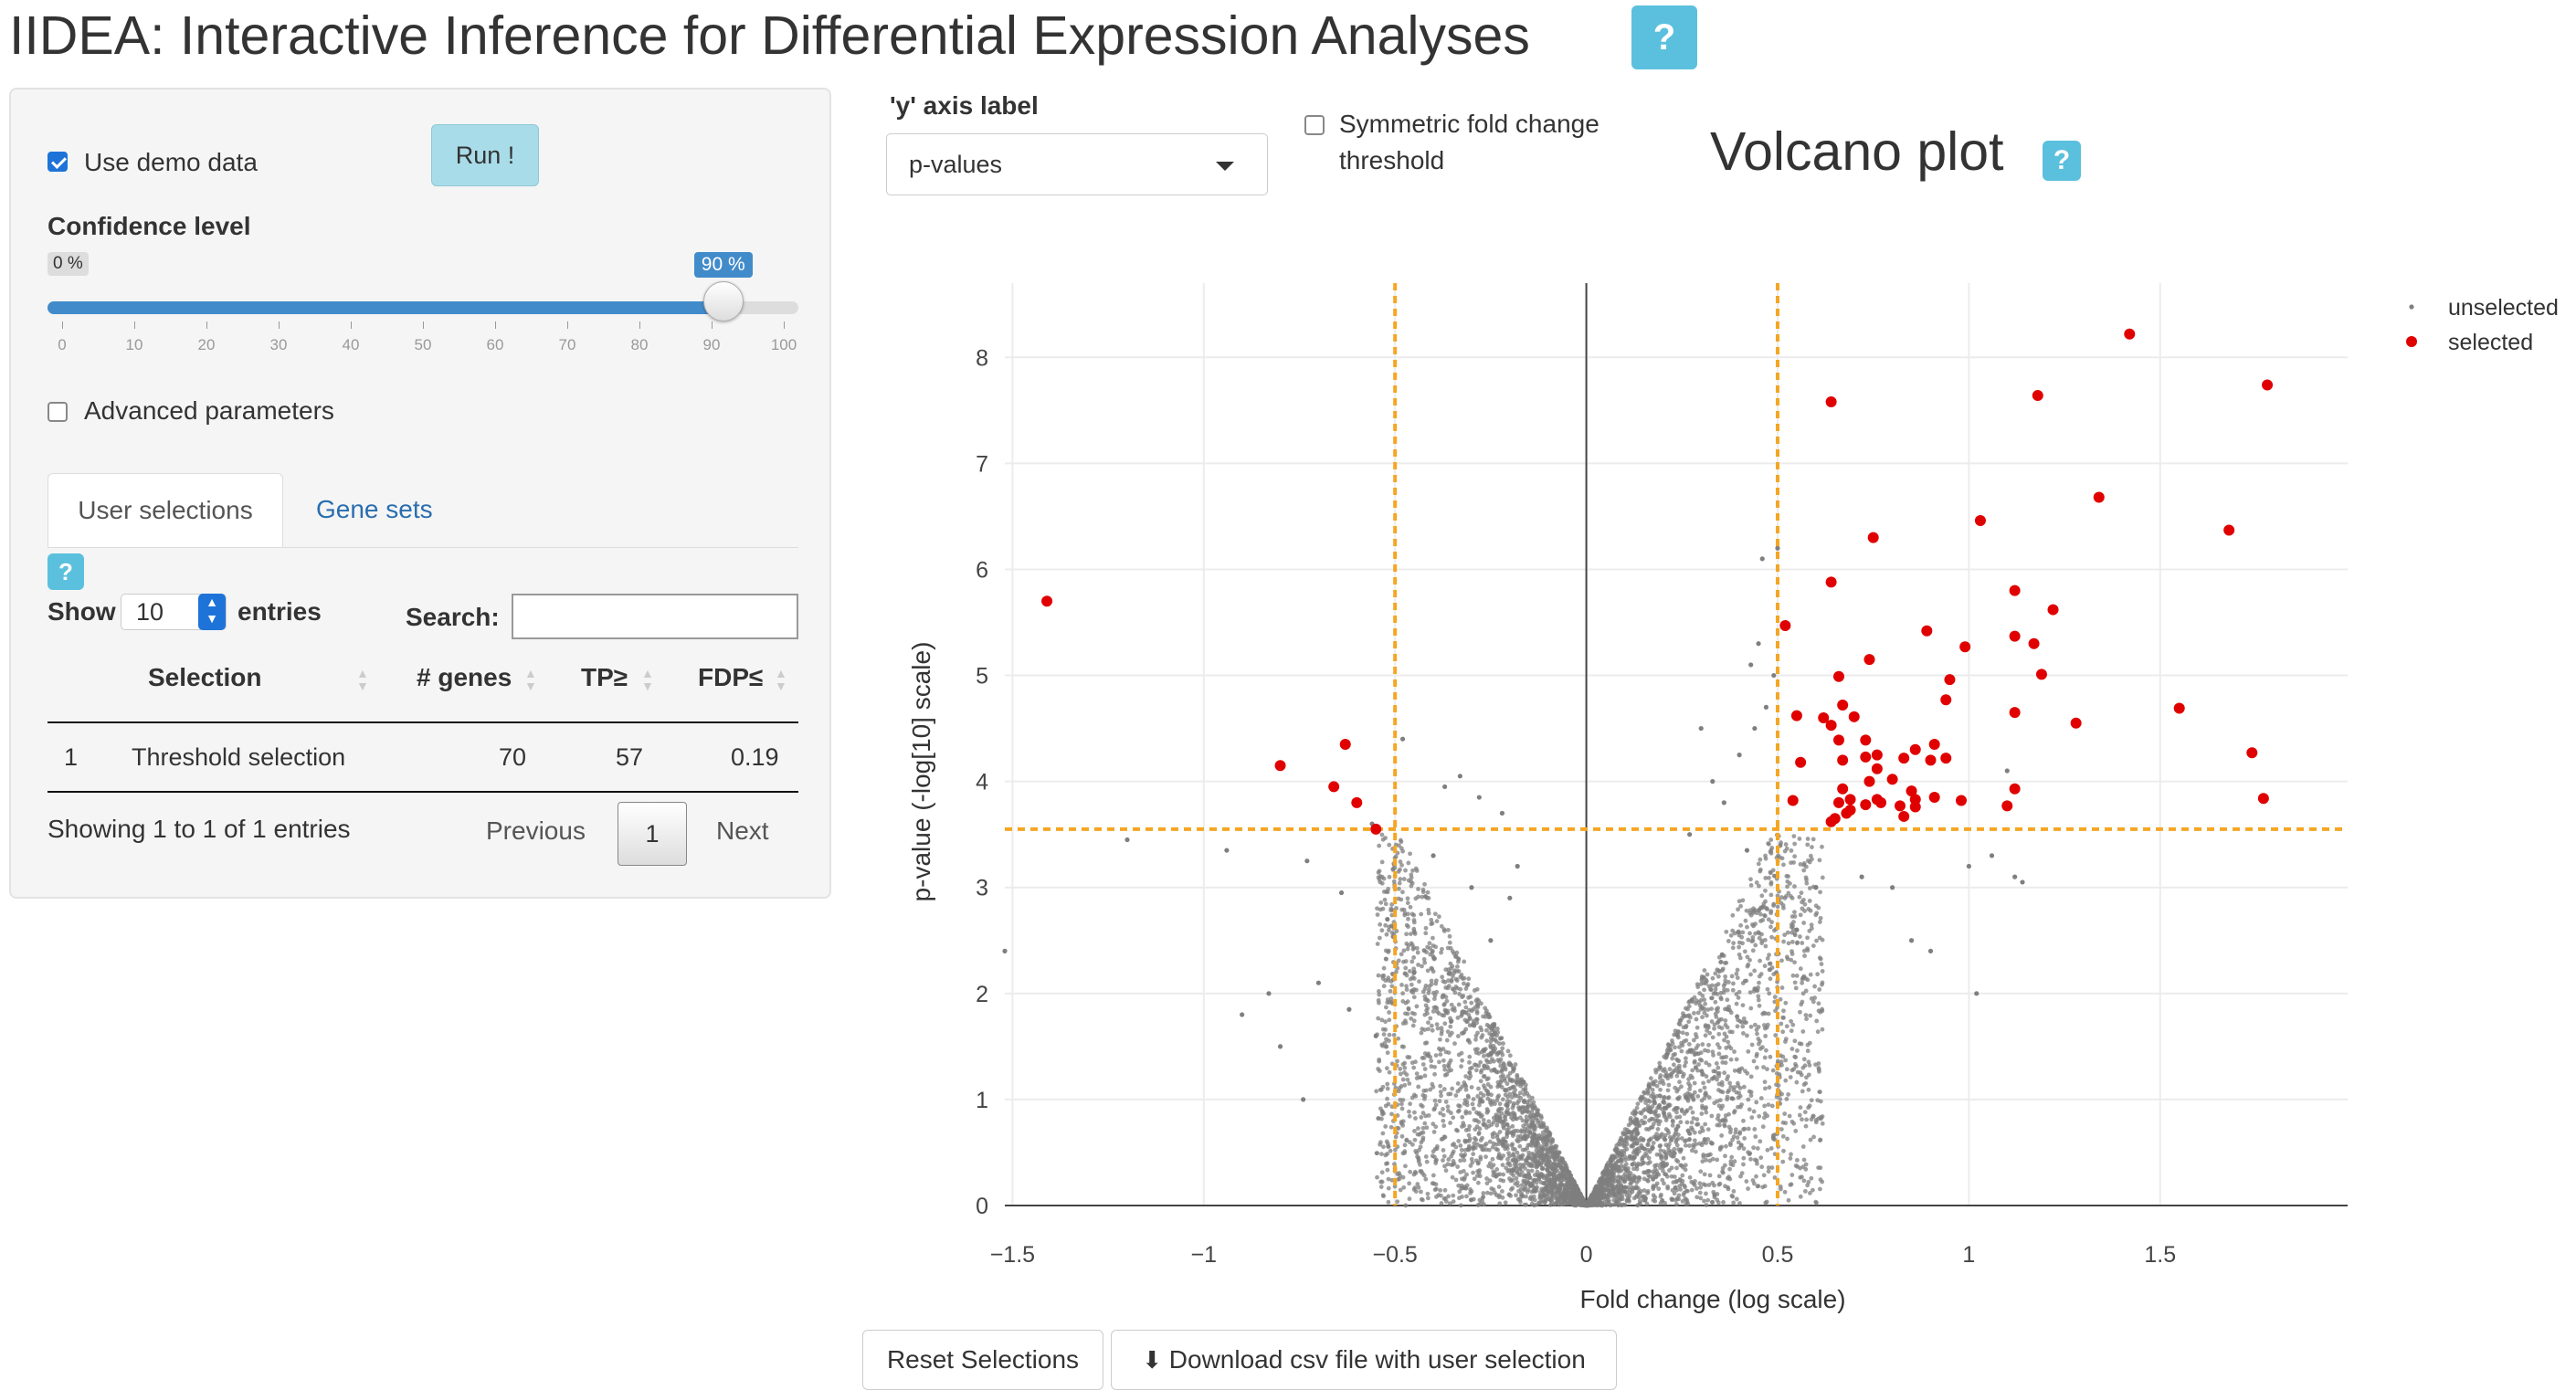 The height and width of the screenshot is (1390, 2576). Describe the element at coordinates (655, 616) in the screenshot. I see `search-input` at that location.